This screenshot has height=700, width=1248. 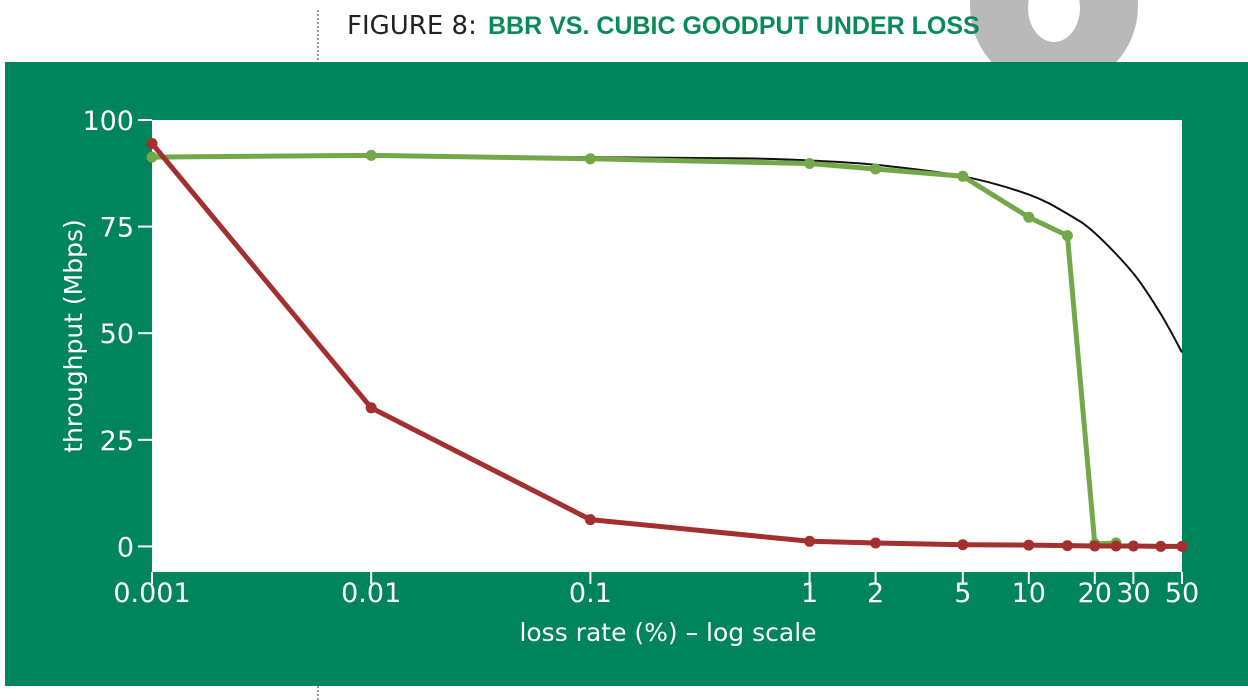 I want to click on figure-title: BBR VS. CUBIC GOODPUT UNDER LOSS, so click(x=734, y=26).